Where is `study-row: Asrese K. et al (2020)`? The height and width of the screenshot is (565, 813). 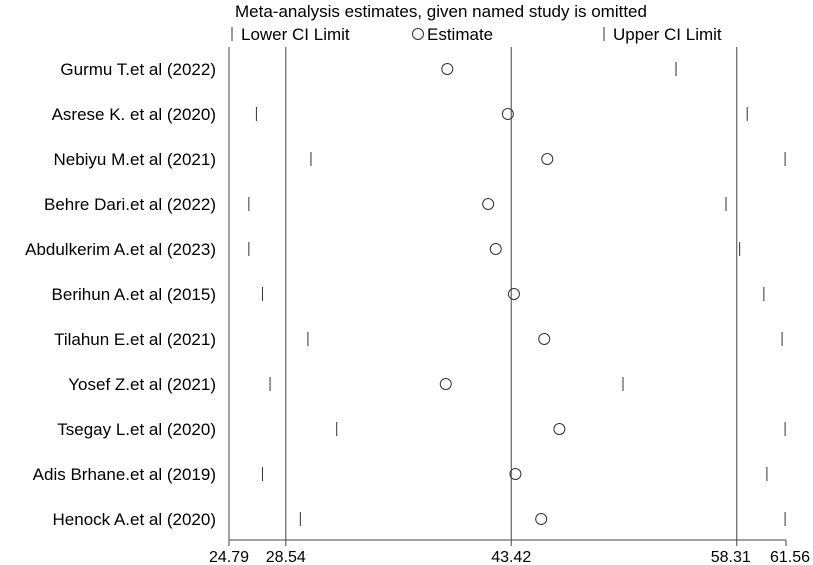 study-row: Asrese K. et al (2020) is located at coordinates (400, 114).